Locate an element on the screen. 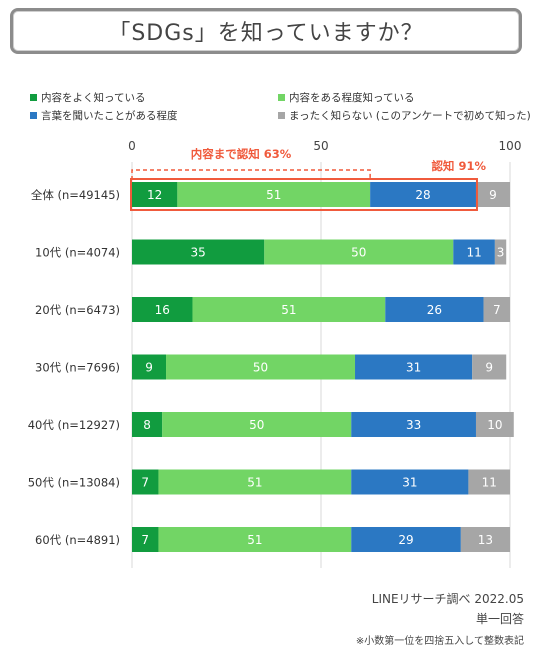 The image size is (540, 650). data-label: 26 is located at coordinates (434, 310).